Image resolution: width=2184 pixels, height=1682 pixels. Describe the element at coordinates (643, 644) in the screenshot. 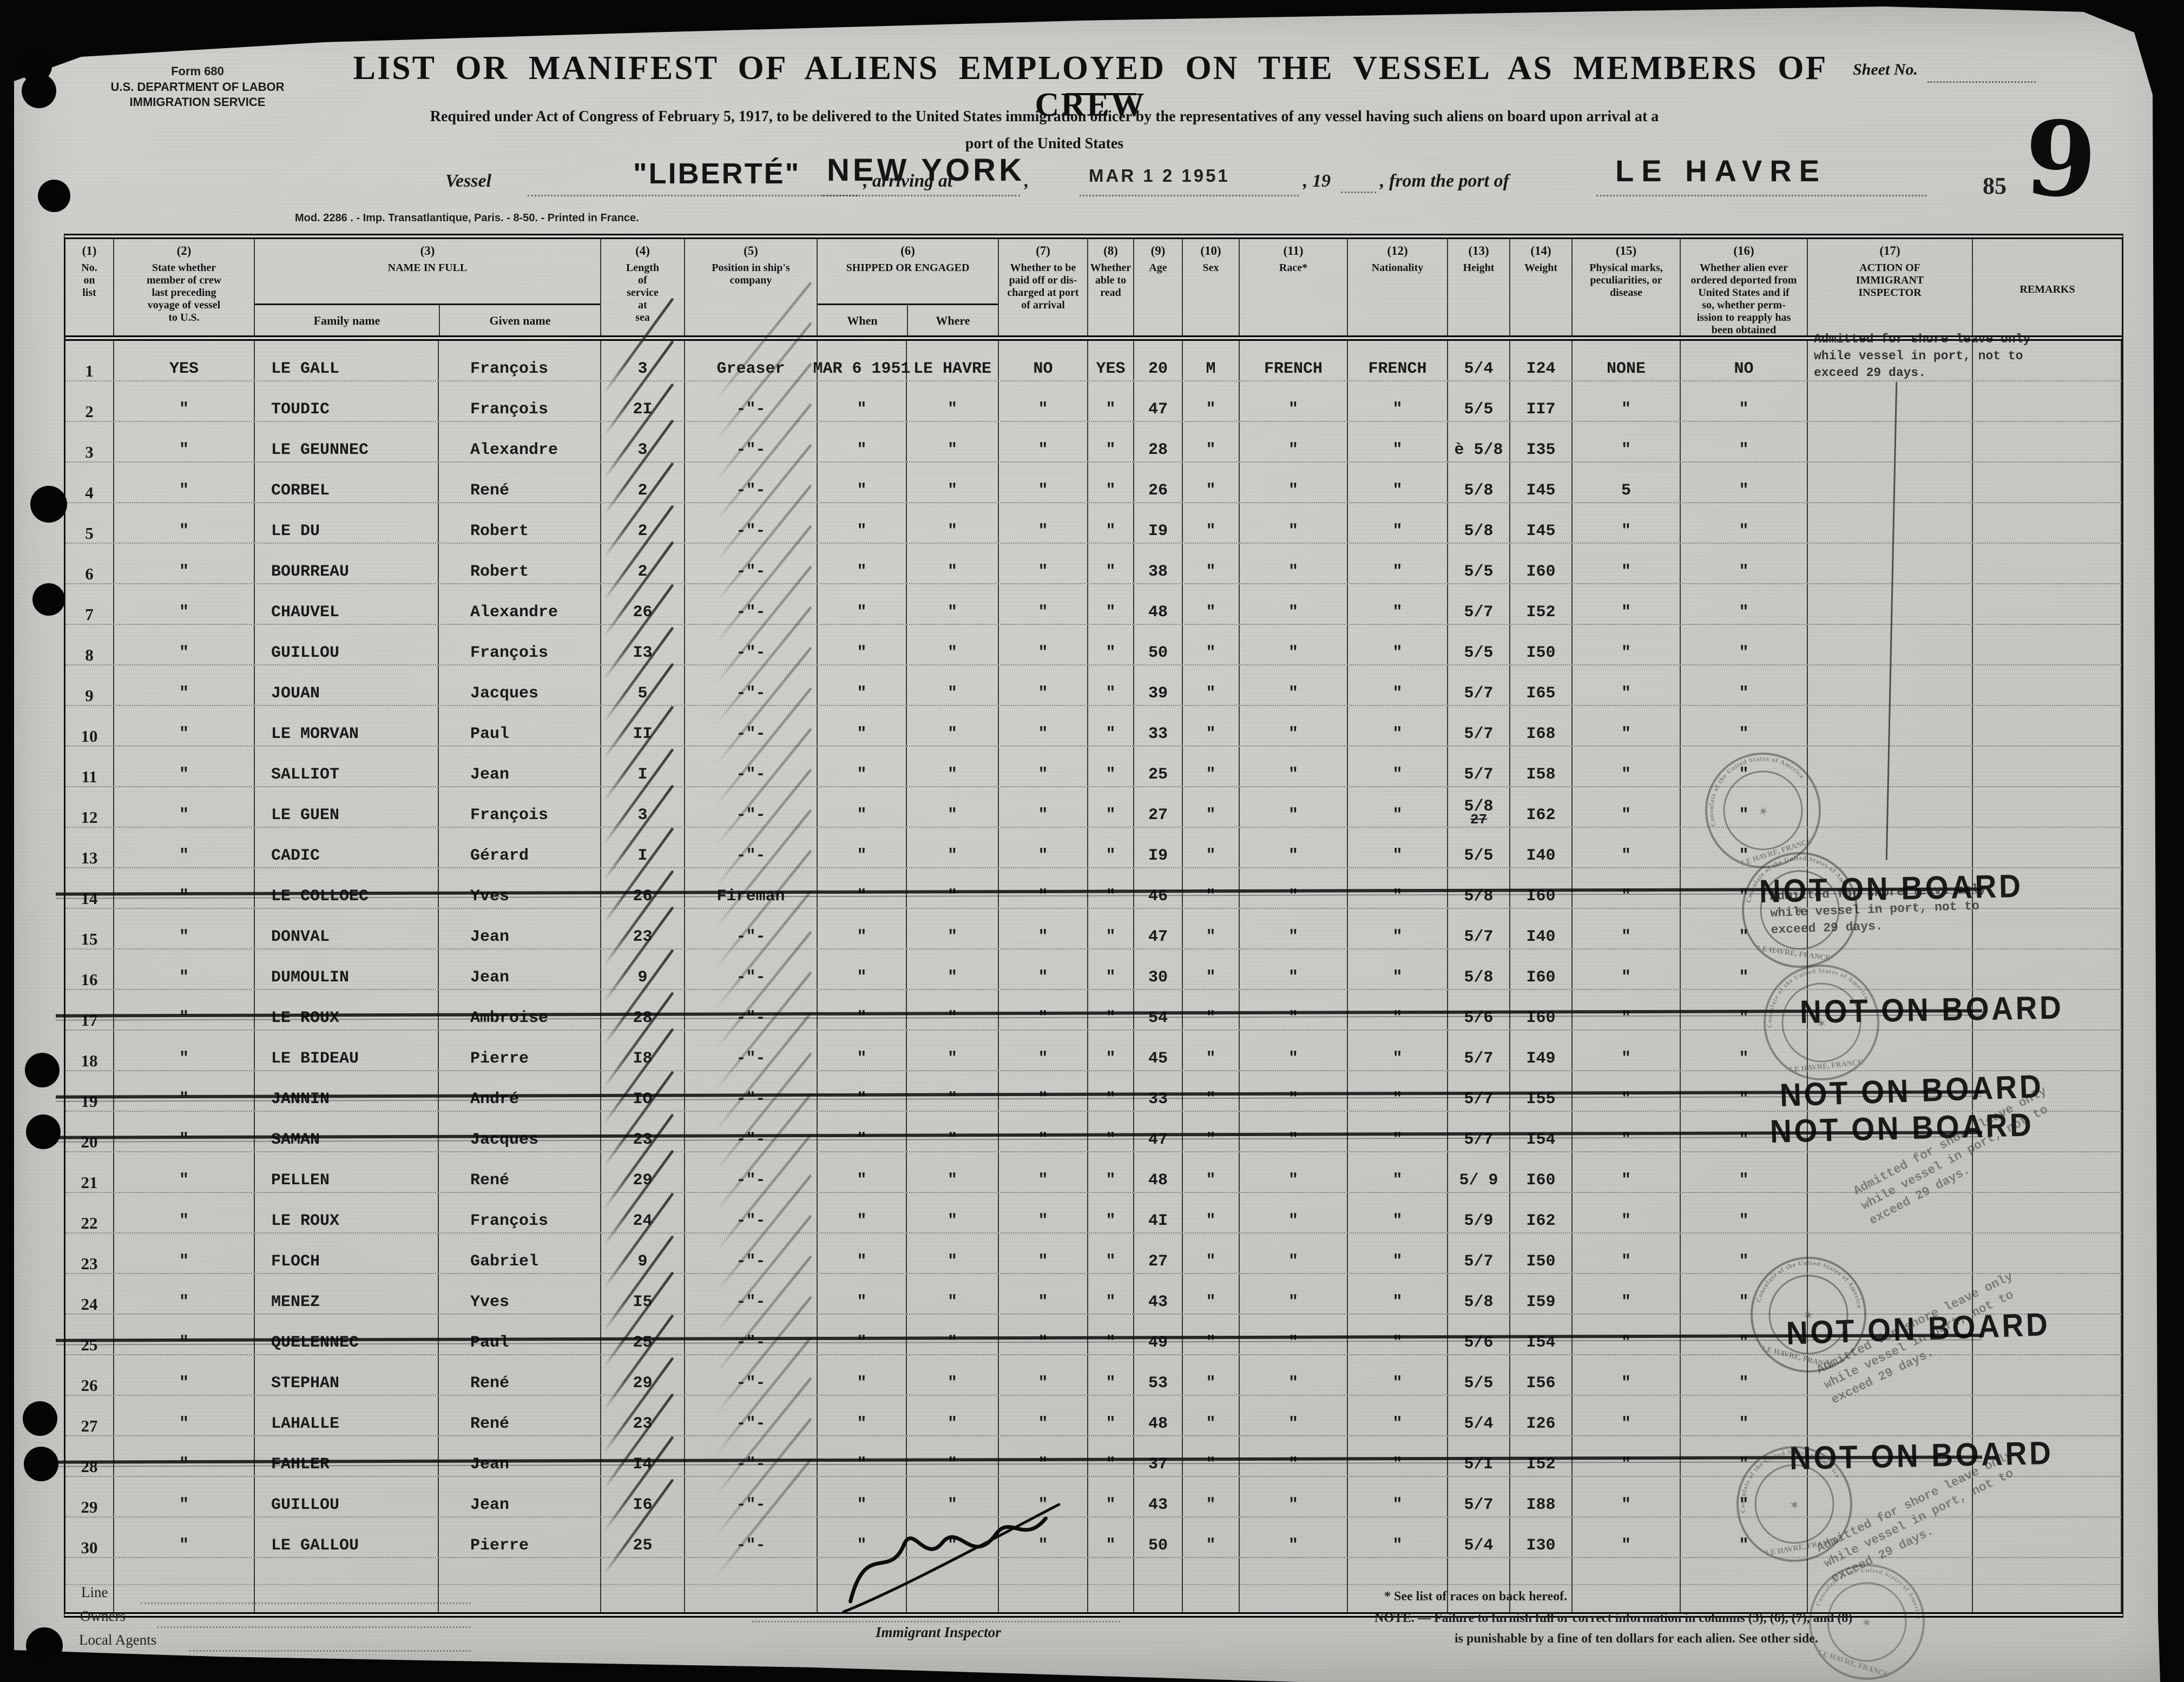

I see `cell-service: I3` at that location.